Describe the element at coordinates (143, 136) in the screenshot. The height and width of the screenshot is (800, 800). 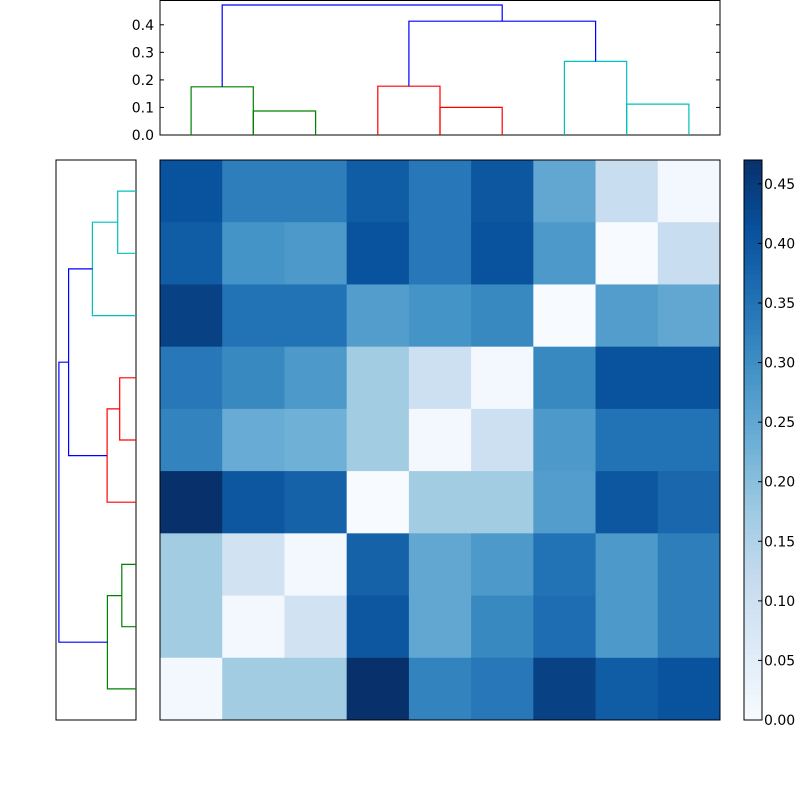
I see `top-dendrogram-ytick-label-0: 0.0` at that location.